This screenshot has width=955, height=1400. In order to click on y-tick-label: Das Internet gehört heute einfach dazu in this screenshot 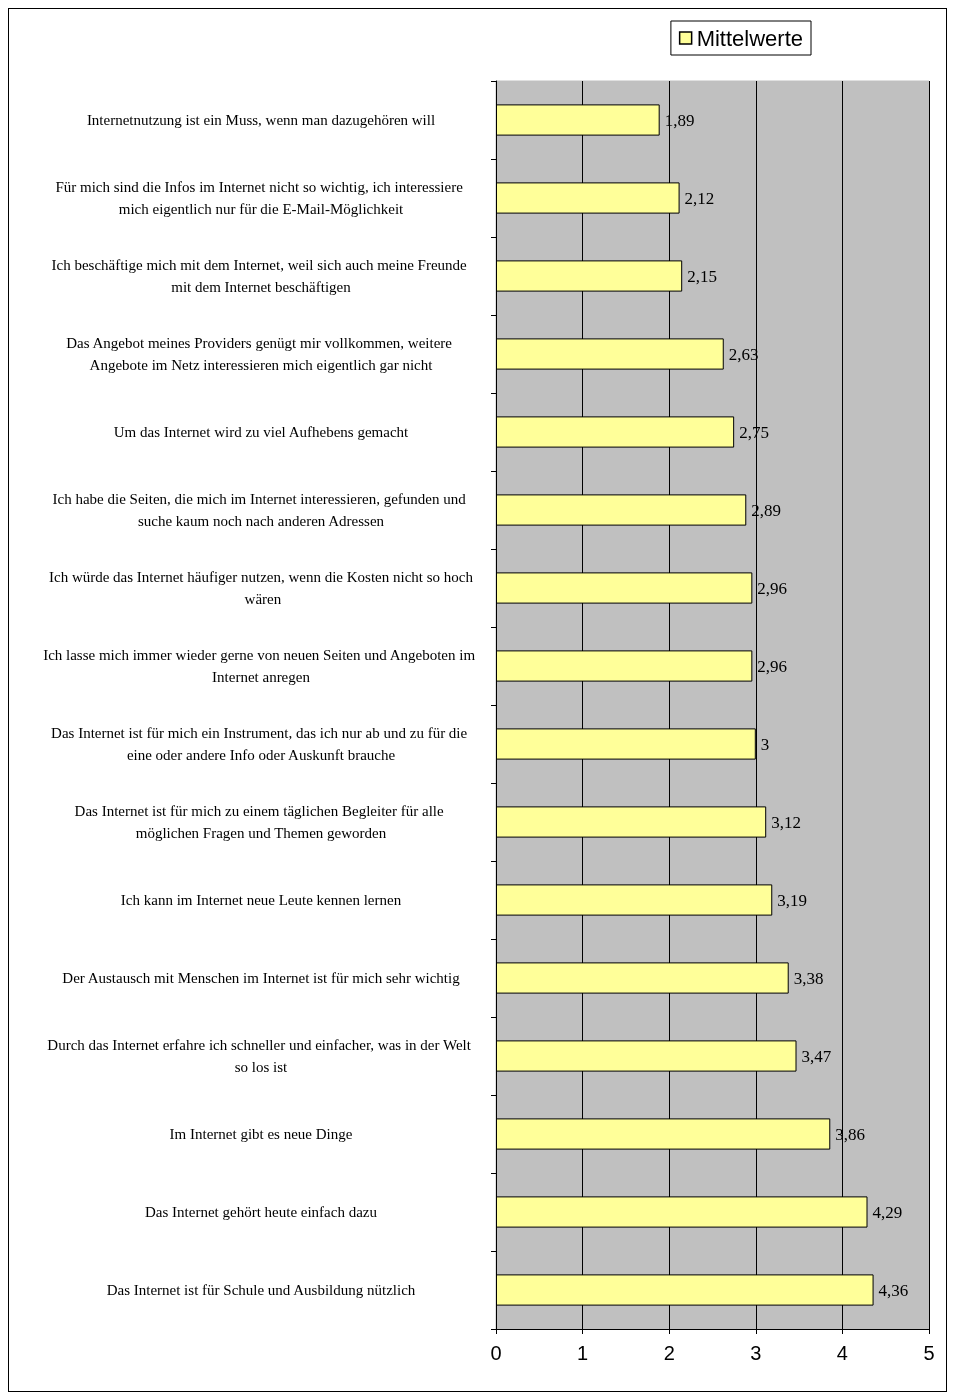, I will do `click(261, 1212)`.